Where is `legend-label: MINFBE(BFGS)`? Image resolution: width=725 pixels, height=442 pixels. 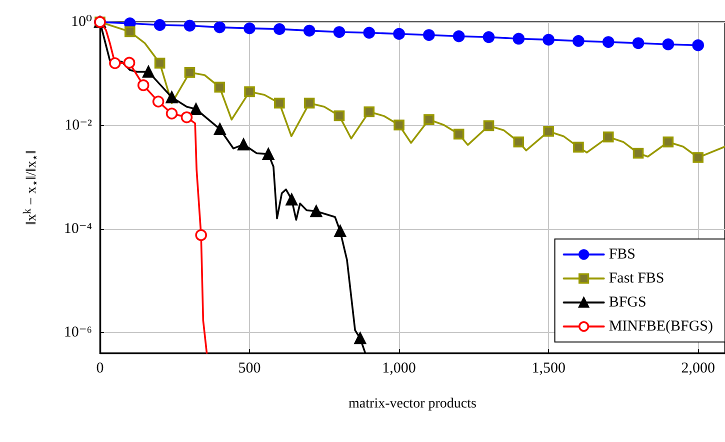
legend-label: MINFBE(BFGS) is located at coordinates (661, 326).